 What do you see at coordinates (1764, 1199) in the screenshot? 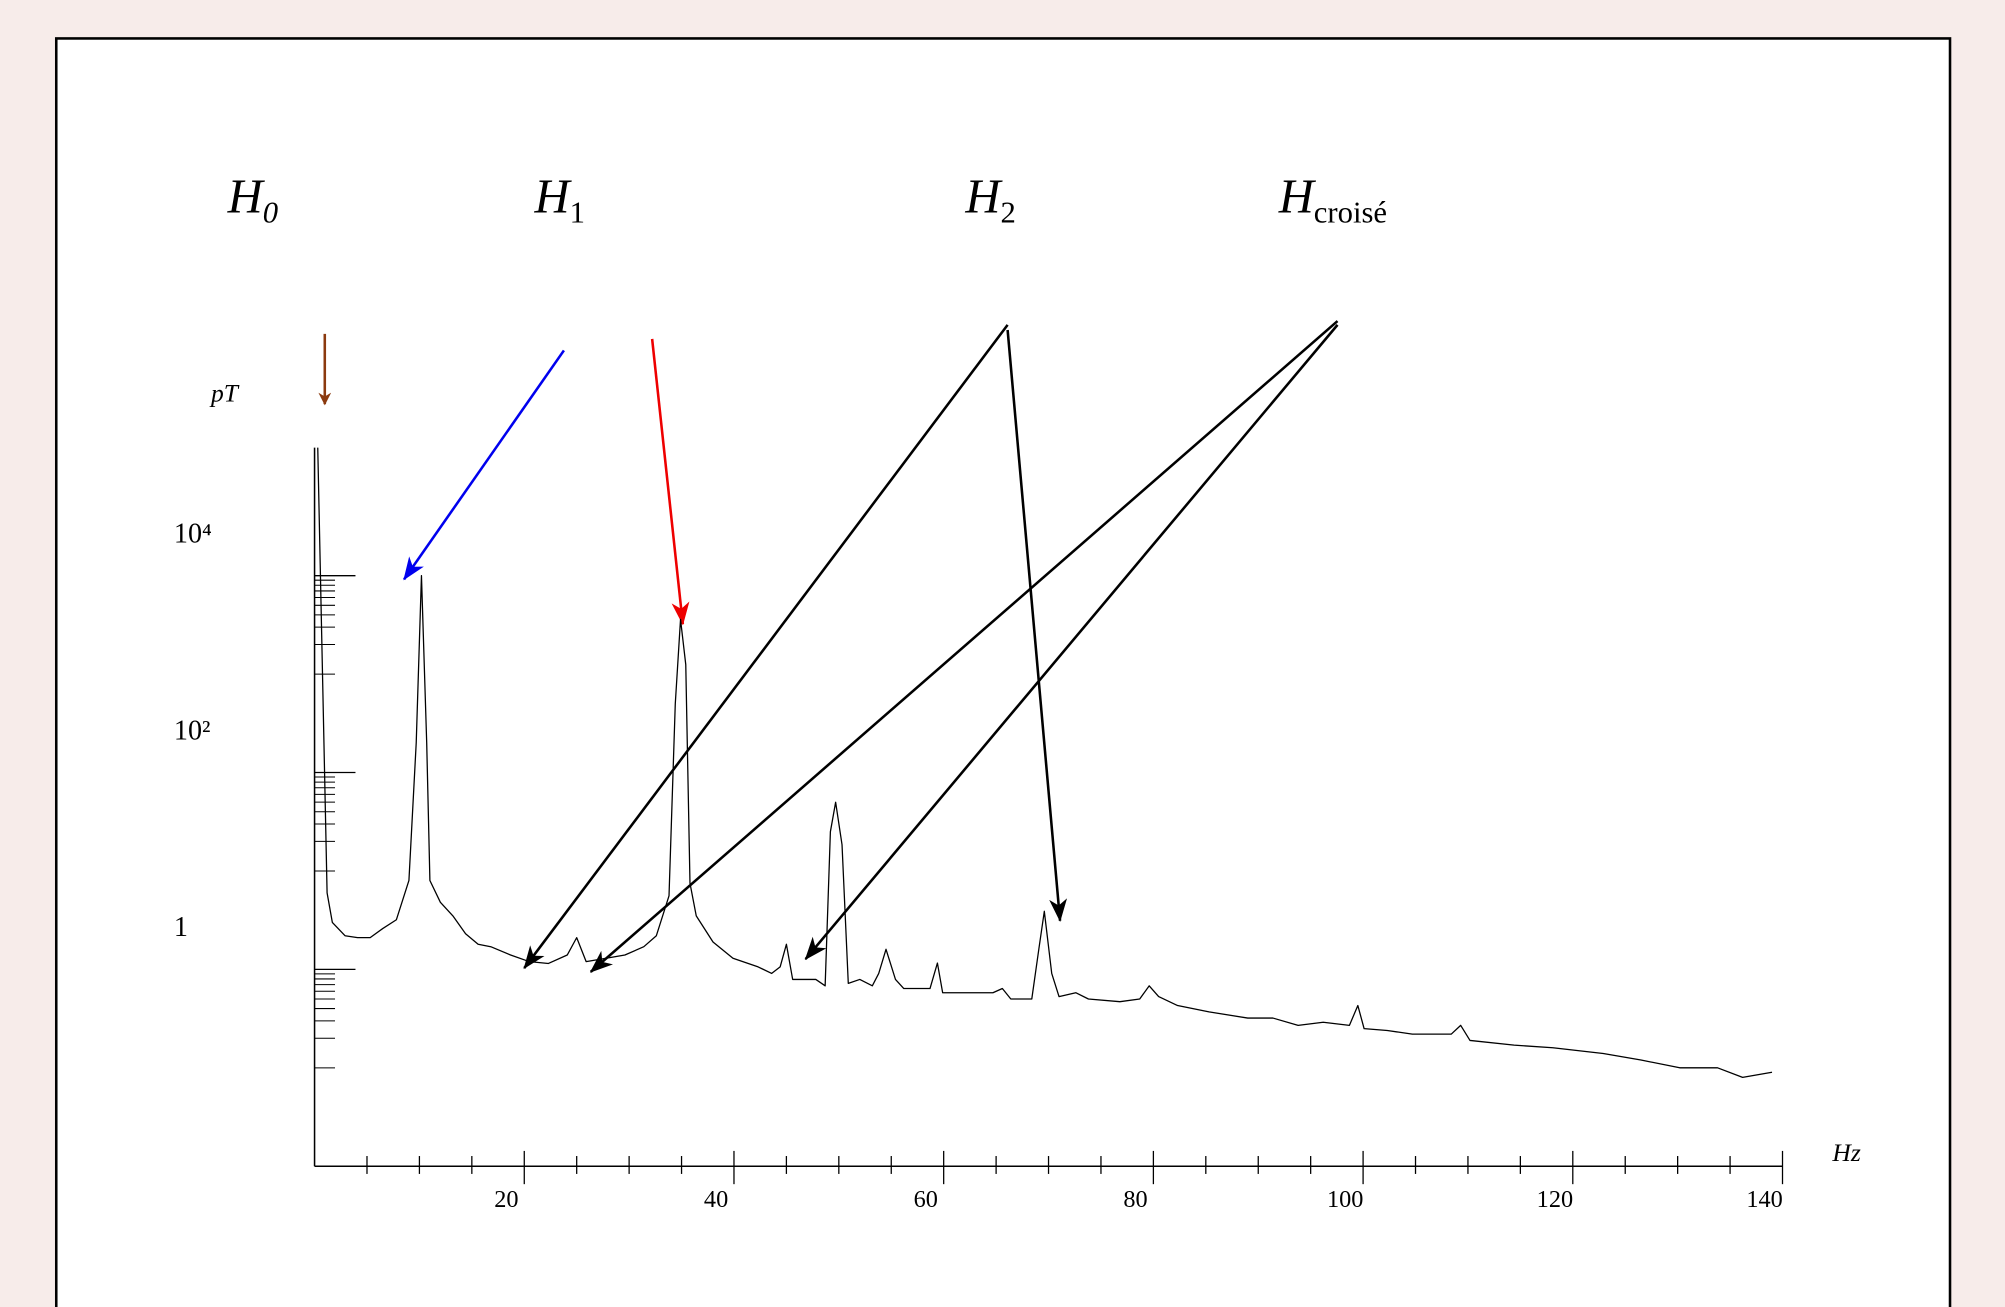
I see `x-tick-label: 140` at bounding box center [1764, 1199].